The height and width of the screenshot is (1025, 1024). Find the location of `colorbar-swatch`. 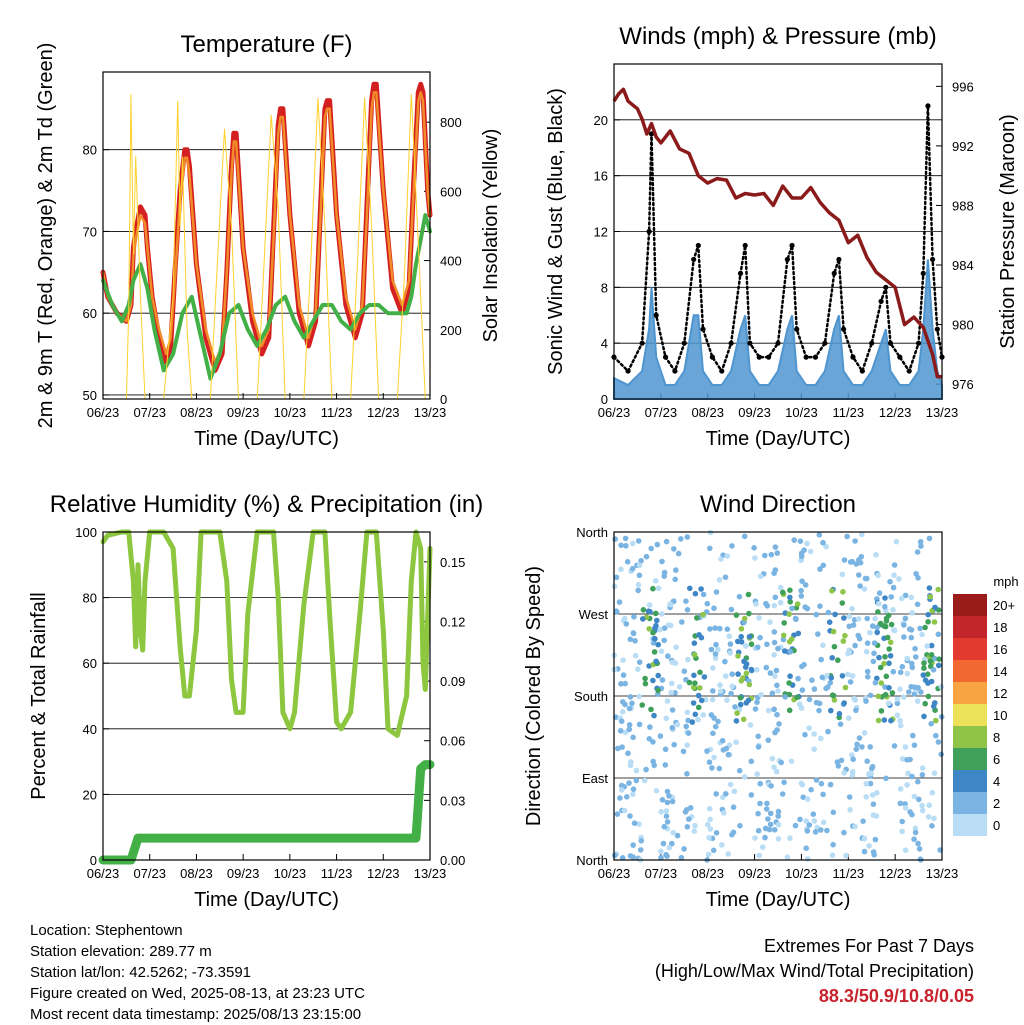

colorbar-swatch is located at coordinates (970, 671).